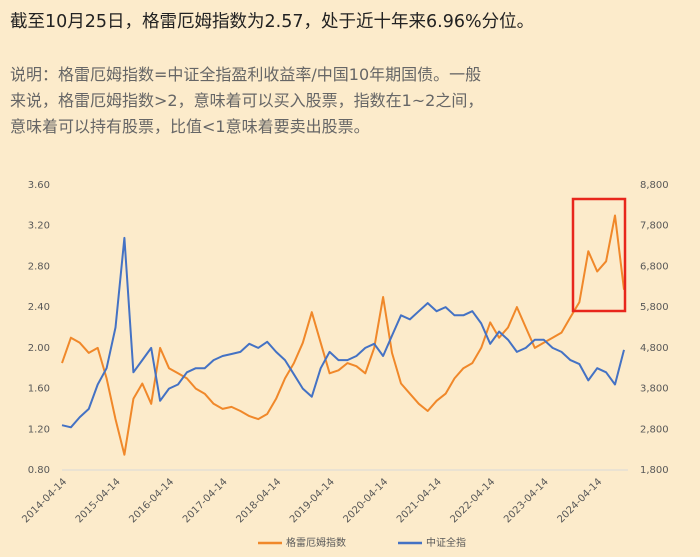 Image resolution: width=700 pixels, height=557 pixels. What do you see at coordinates (654, 429) in the screenshot?
I see `y2-tick-label: 2,800` at bounding box center [654, 429].